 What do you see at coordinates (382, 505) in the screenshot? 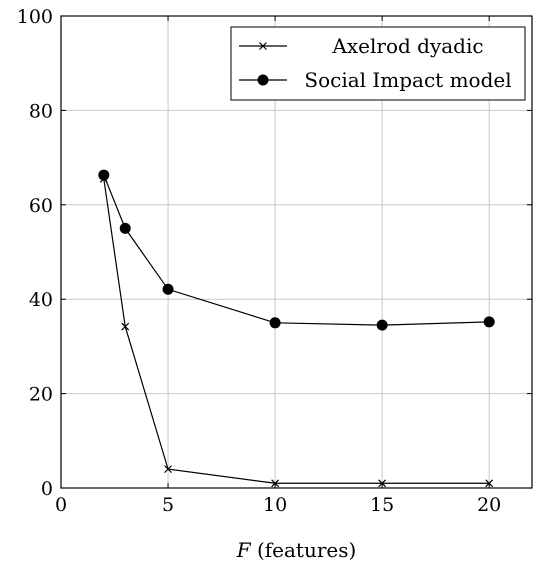
I see `x-tick-label: 15` at bounding box center [382, 505].